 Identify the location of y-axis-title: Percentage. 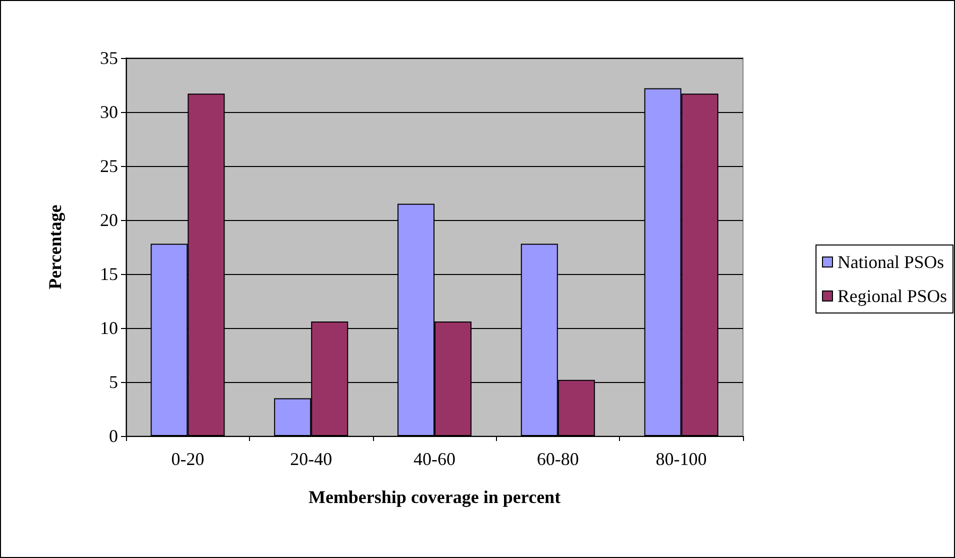
(55, 247).